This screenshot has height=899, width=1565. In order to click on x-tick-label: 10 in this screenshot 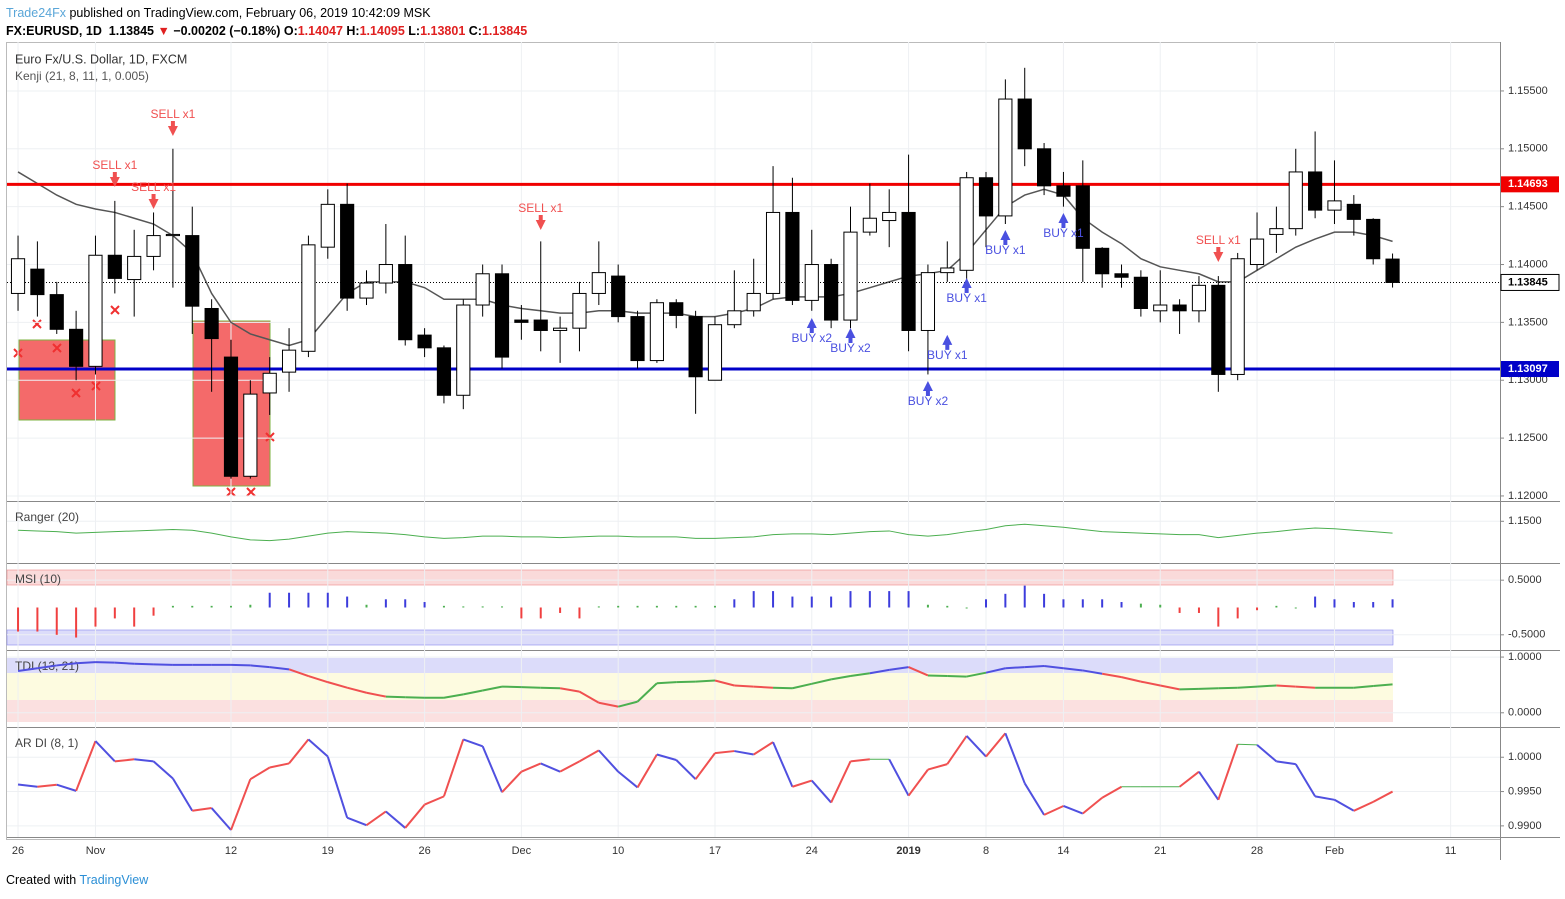, I will do `click(618, 851)`.